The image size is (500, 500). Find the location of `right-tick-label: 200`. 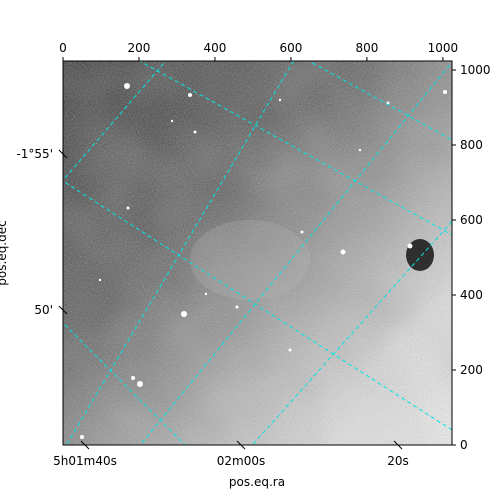

right-tick-label: 200 is located at coordinates (471, 370).